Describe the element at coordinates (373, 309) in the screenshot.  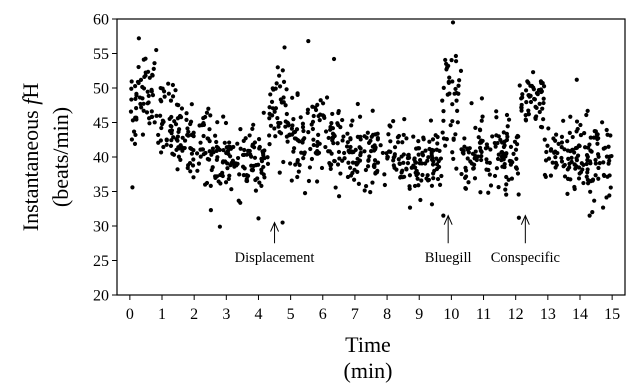
I see `x-axis-ticks: 0 1 2 3 4 5 6 7 8 9 10 11 12 13 14 15` at that location.